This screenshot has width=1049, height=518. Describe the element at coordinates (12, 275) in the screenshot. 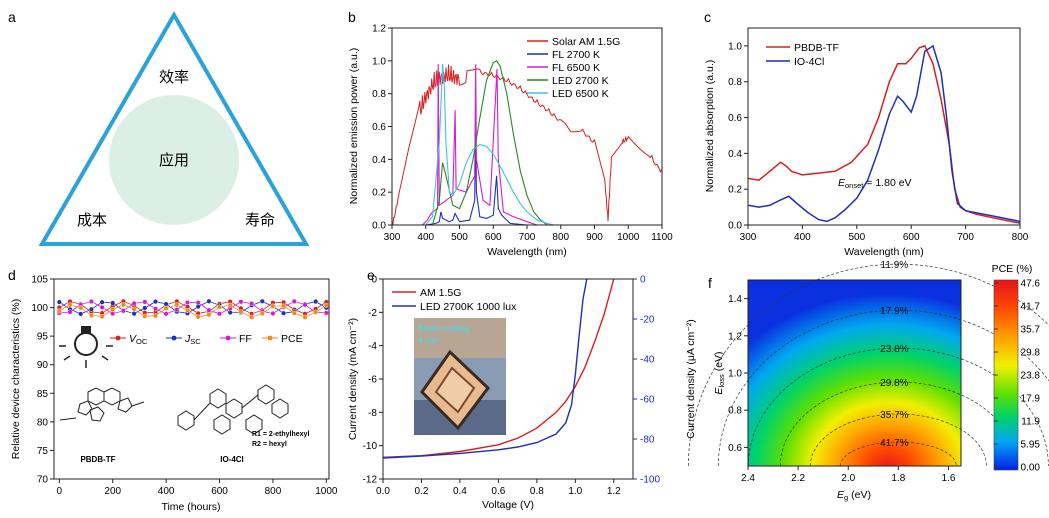

I see `panel-label-d: d` at that location.